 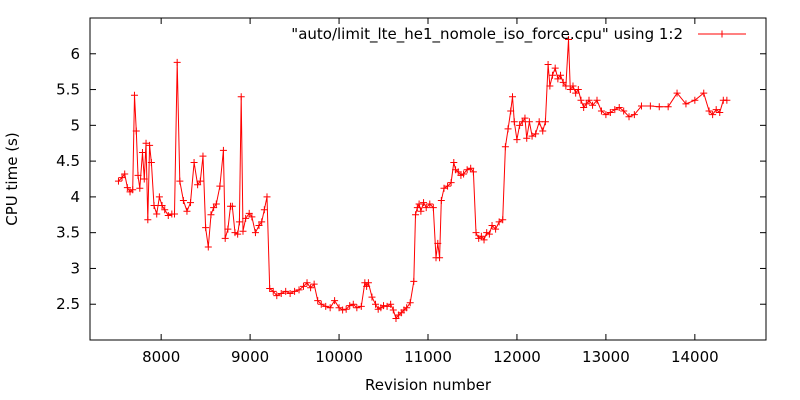 I want to click on y-tick-label: 4, so click(x=75, y=197).